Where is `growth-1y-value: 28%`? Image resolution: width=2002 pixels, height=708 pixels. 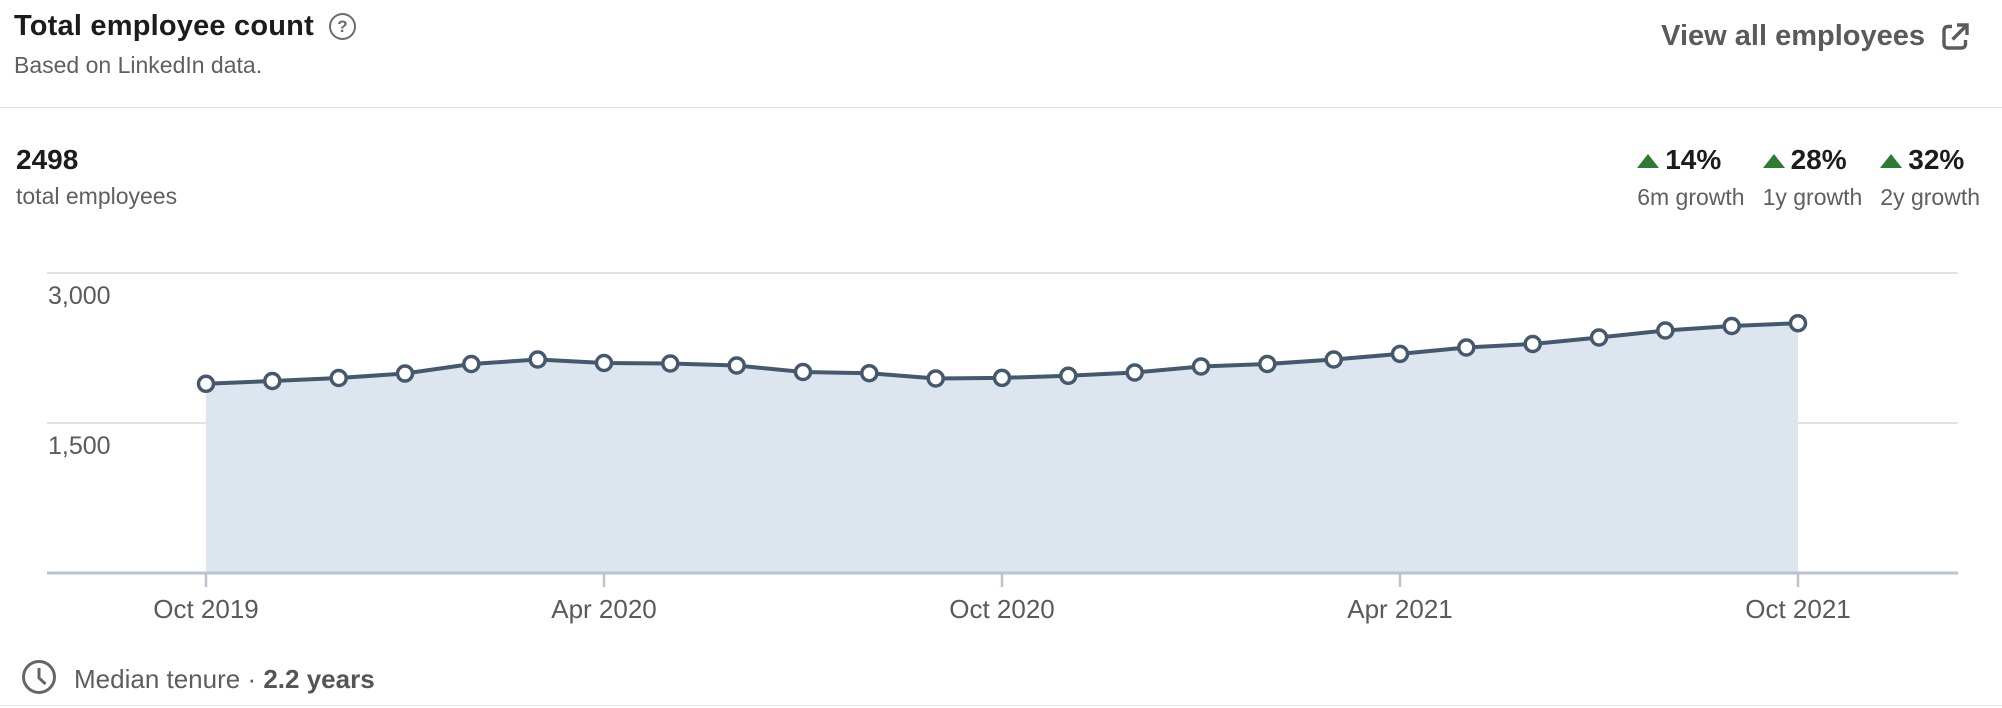 growth-1y-value: 28% is located at coordinates (1818, 159).